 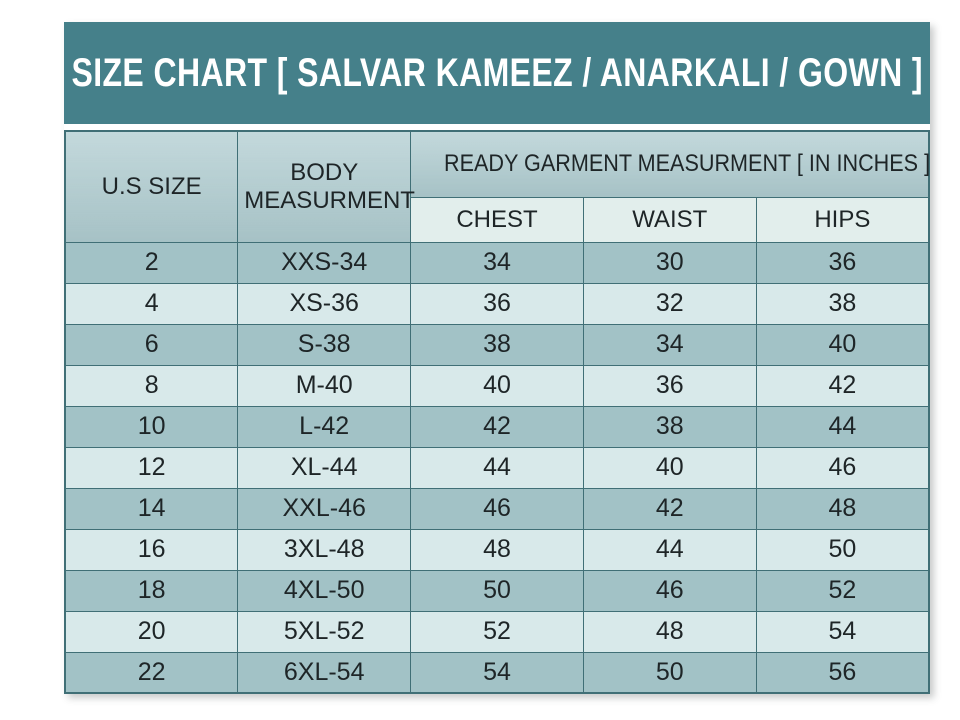 I want to click on col-header-body-measurment: BODY MEASURMENT, so click(x=326, y=186).